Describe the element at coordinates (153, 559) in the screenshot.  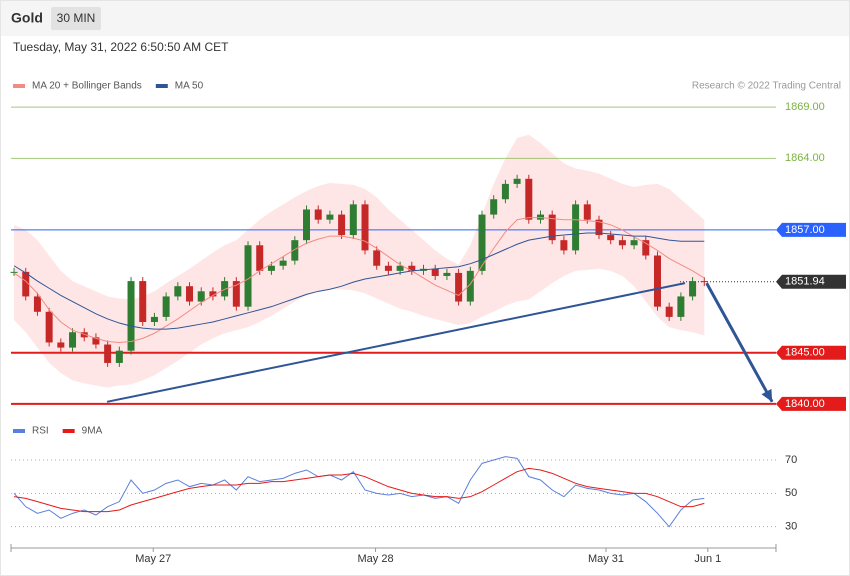
I see `x-tick-label: May 27` at that location.